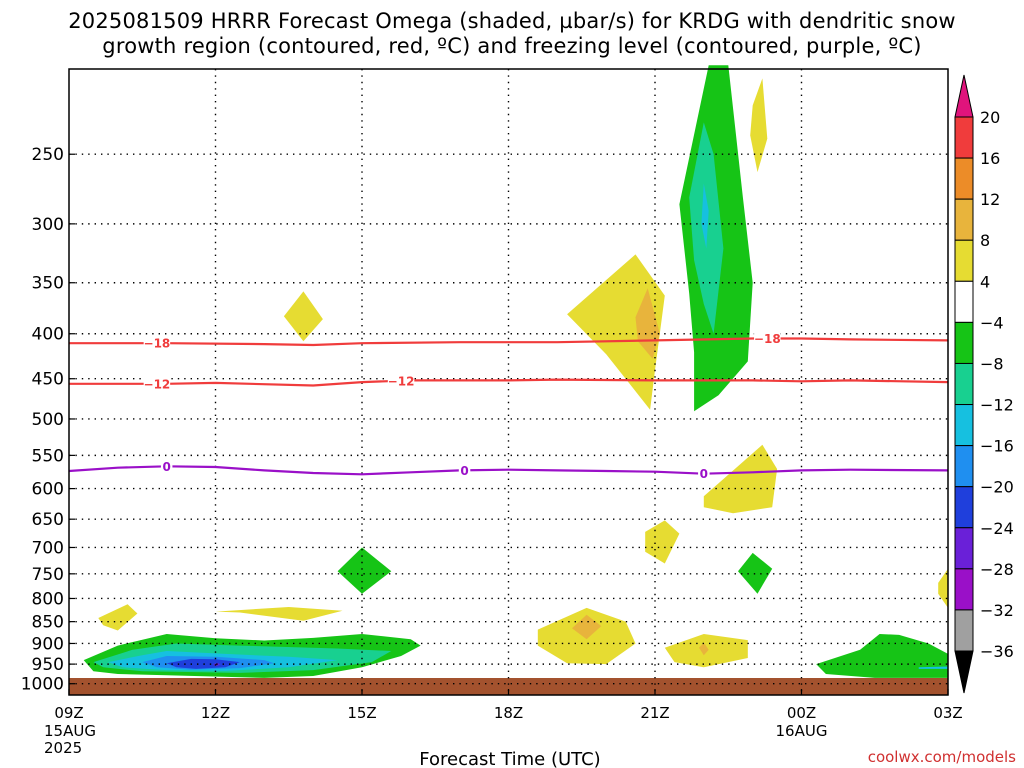  What do you see at coordinates (48, 456) in the screenshot?
I see `y-tick-label-550: 550` at bounding box center [48, 456].